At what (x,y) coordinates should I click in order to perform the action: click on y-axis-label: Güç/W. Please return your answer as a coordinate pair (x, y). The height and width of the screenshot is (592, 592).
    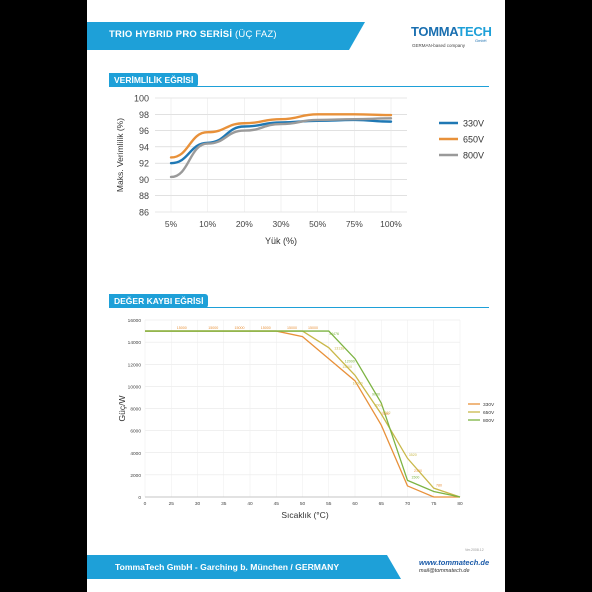
    Looking at the image, I should click on (122, 409).